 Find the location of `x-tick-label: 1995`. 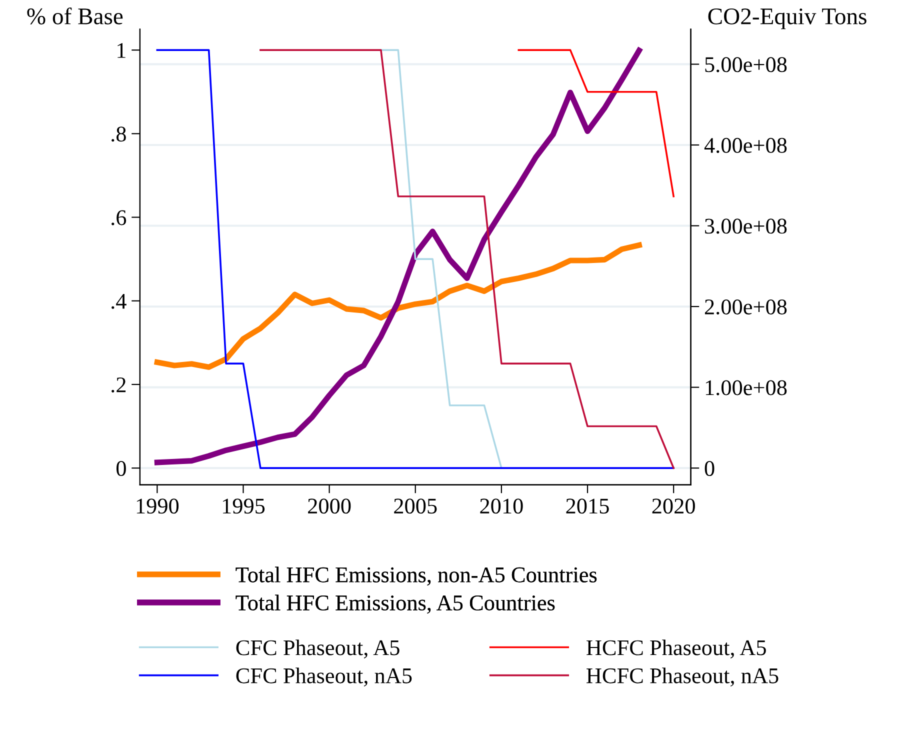

x-tick-label: 1995 is located at coordinates (243, 506).